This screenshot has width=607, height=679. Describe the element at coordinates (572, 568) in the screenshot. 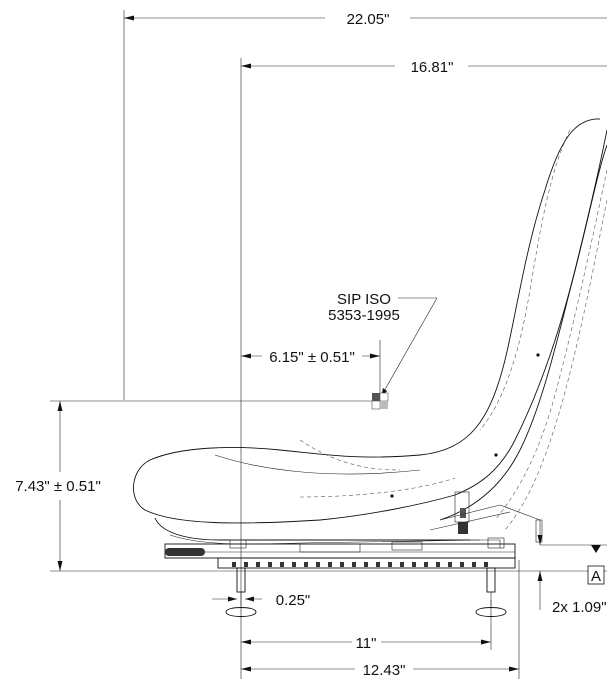

I see `dimension-foot-height: 2x 1.09"` at that location.